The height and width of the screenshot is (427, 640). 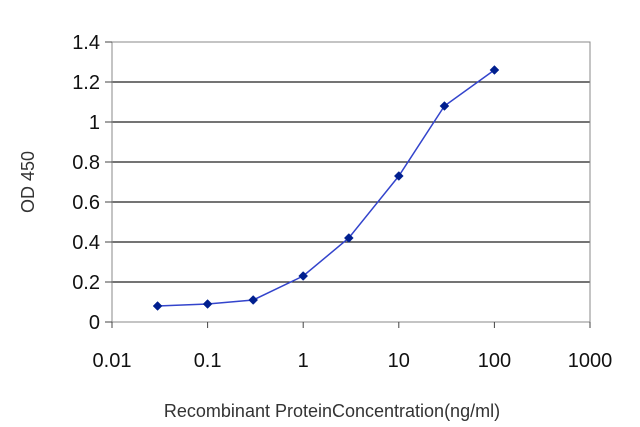 What do you see at coordinates (94, 123) in the screenshot?
I see `y-tick-label: 1` at bounding box center [94, 123].